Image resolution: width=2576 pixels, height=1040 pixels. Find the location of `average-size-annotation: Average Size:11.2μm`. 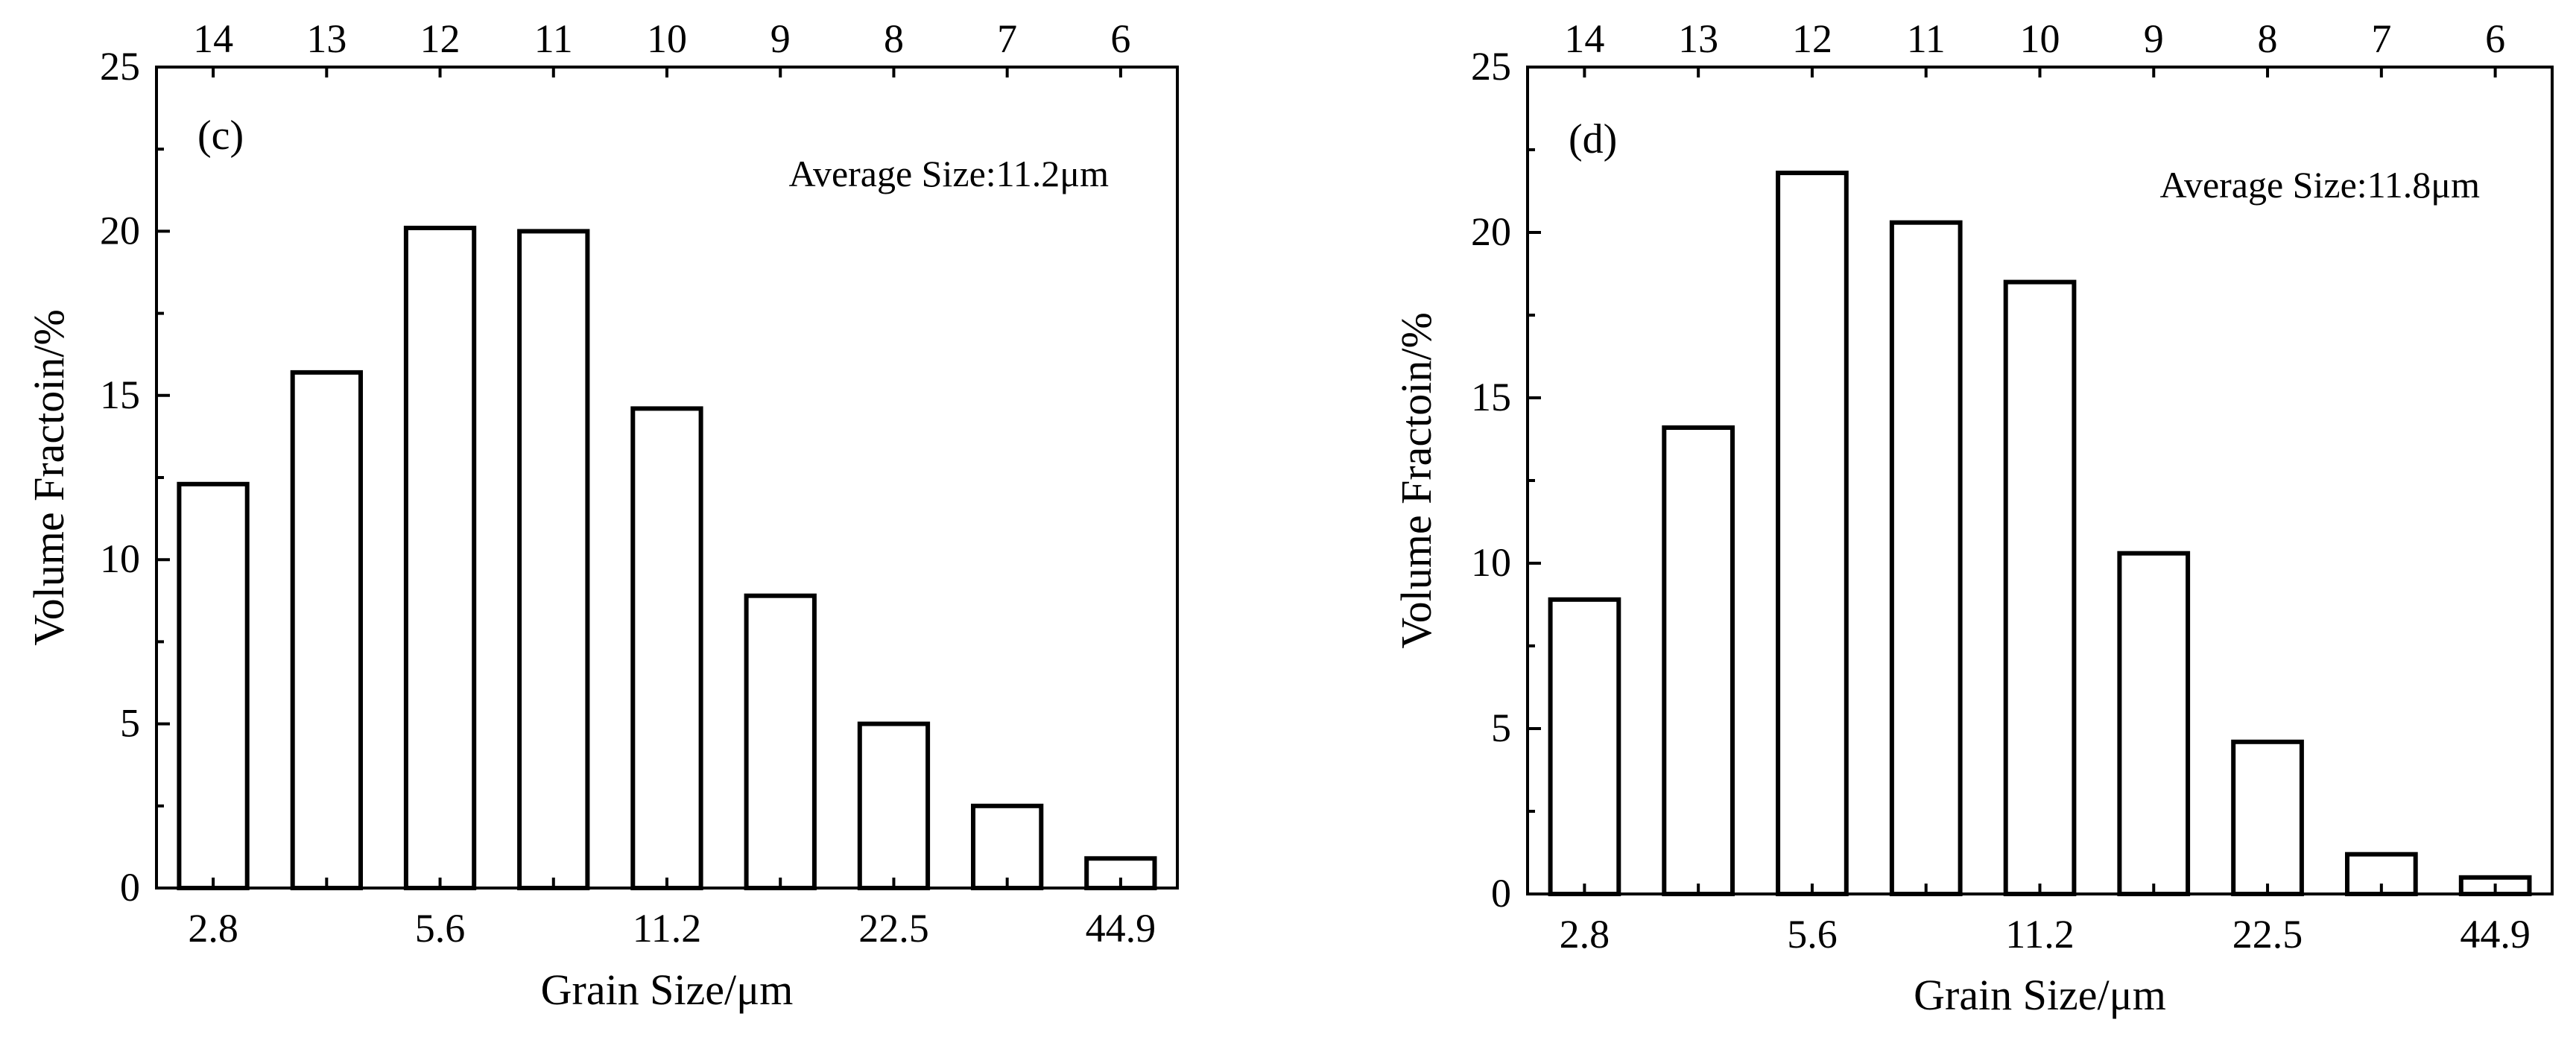

average-size-annotation: Average Size:11.2μm is located at coordinates (950, 173).